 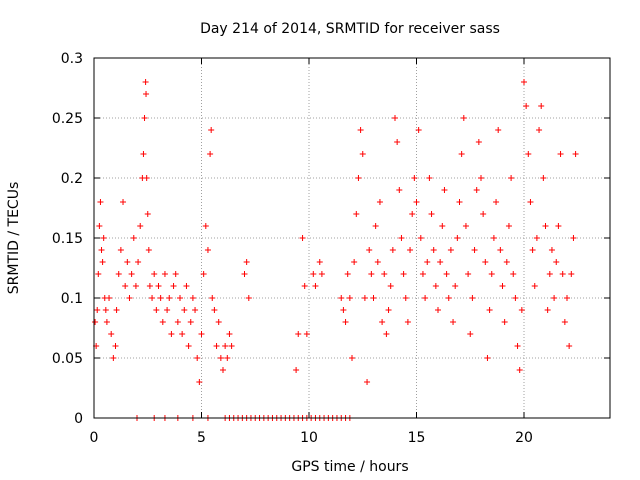 What do you see at coordinates (201, 438) in the screenshot?
I see `x-tick-label: 5` at bounding box center [201, 438].